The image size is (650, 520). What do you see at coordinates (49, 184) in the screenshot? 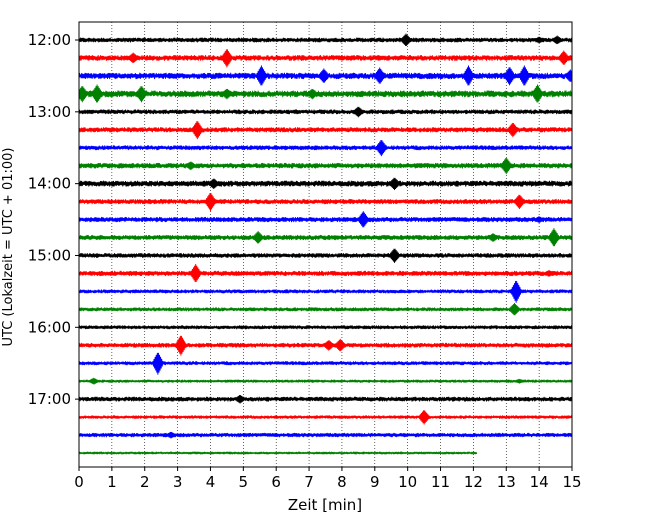
I see `y-tick-label: 14:00` at bounding box center [49, 184].